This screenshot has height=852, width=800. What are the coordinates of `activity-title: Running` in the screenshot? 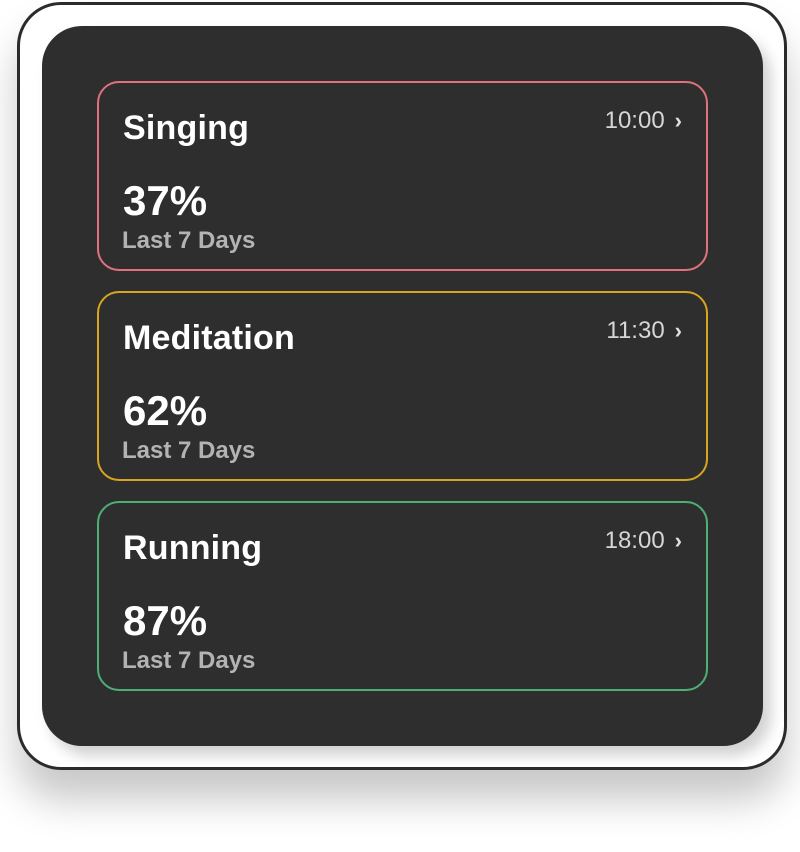 It's located at (193, 548).